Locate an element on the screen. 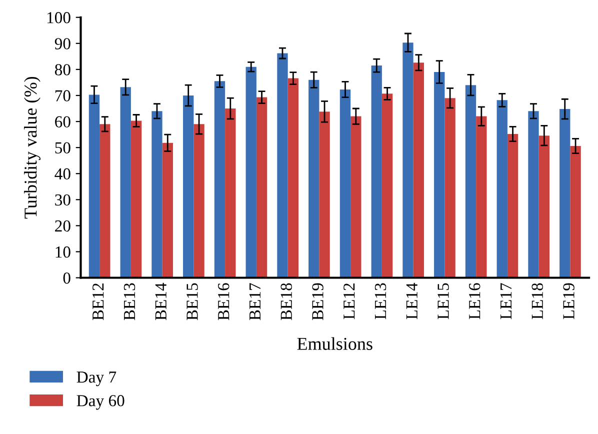  y-tick-label: 0 is located at coordinates (66, 278).